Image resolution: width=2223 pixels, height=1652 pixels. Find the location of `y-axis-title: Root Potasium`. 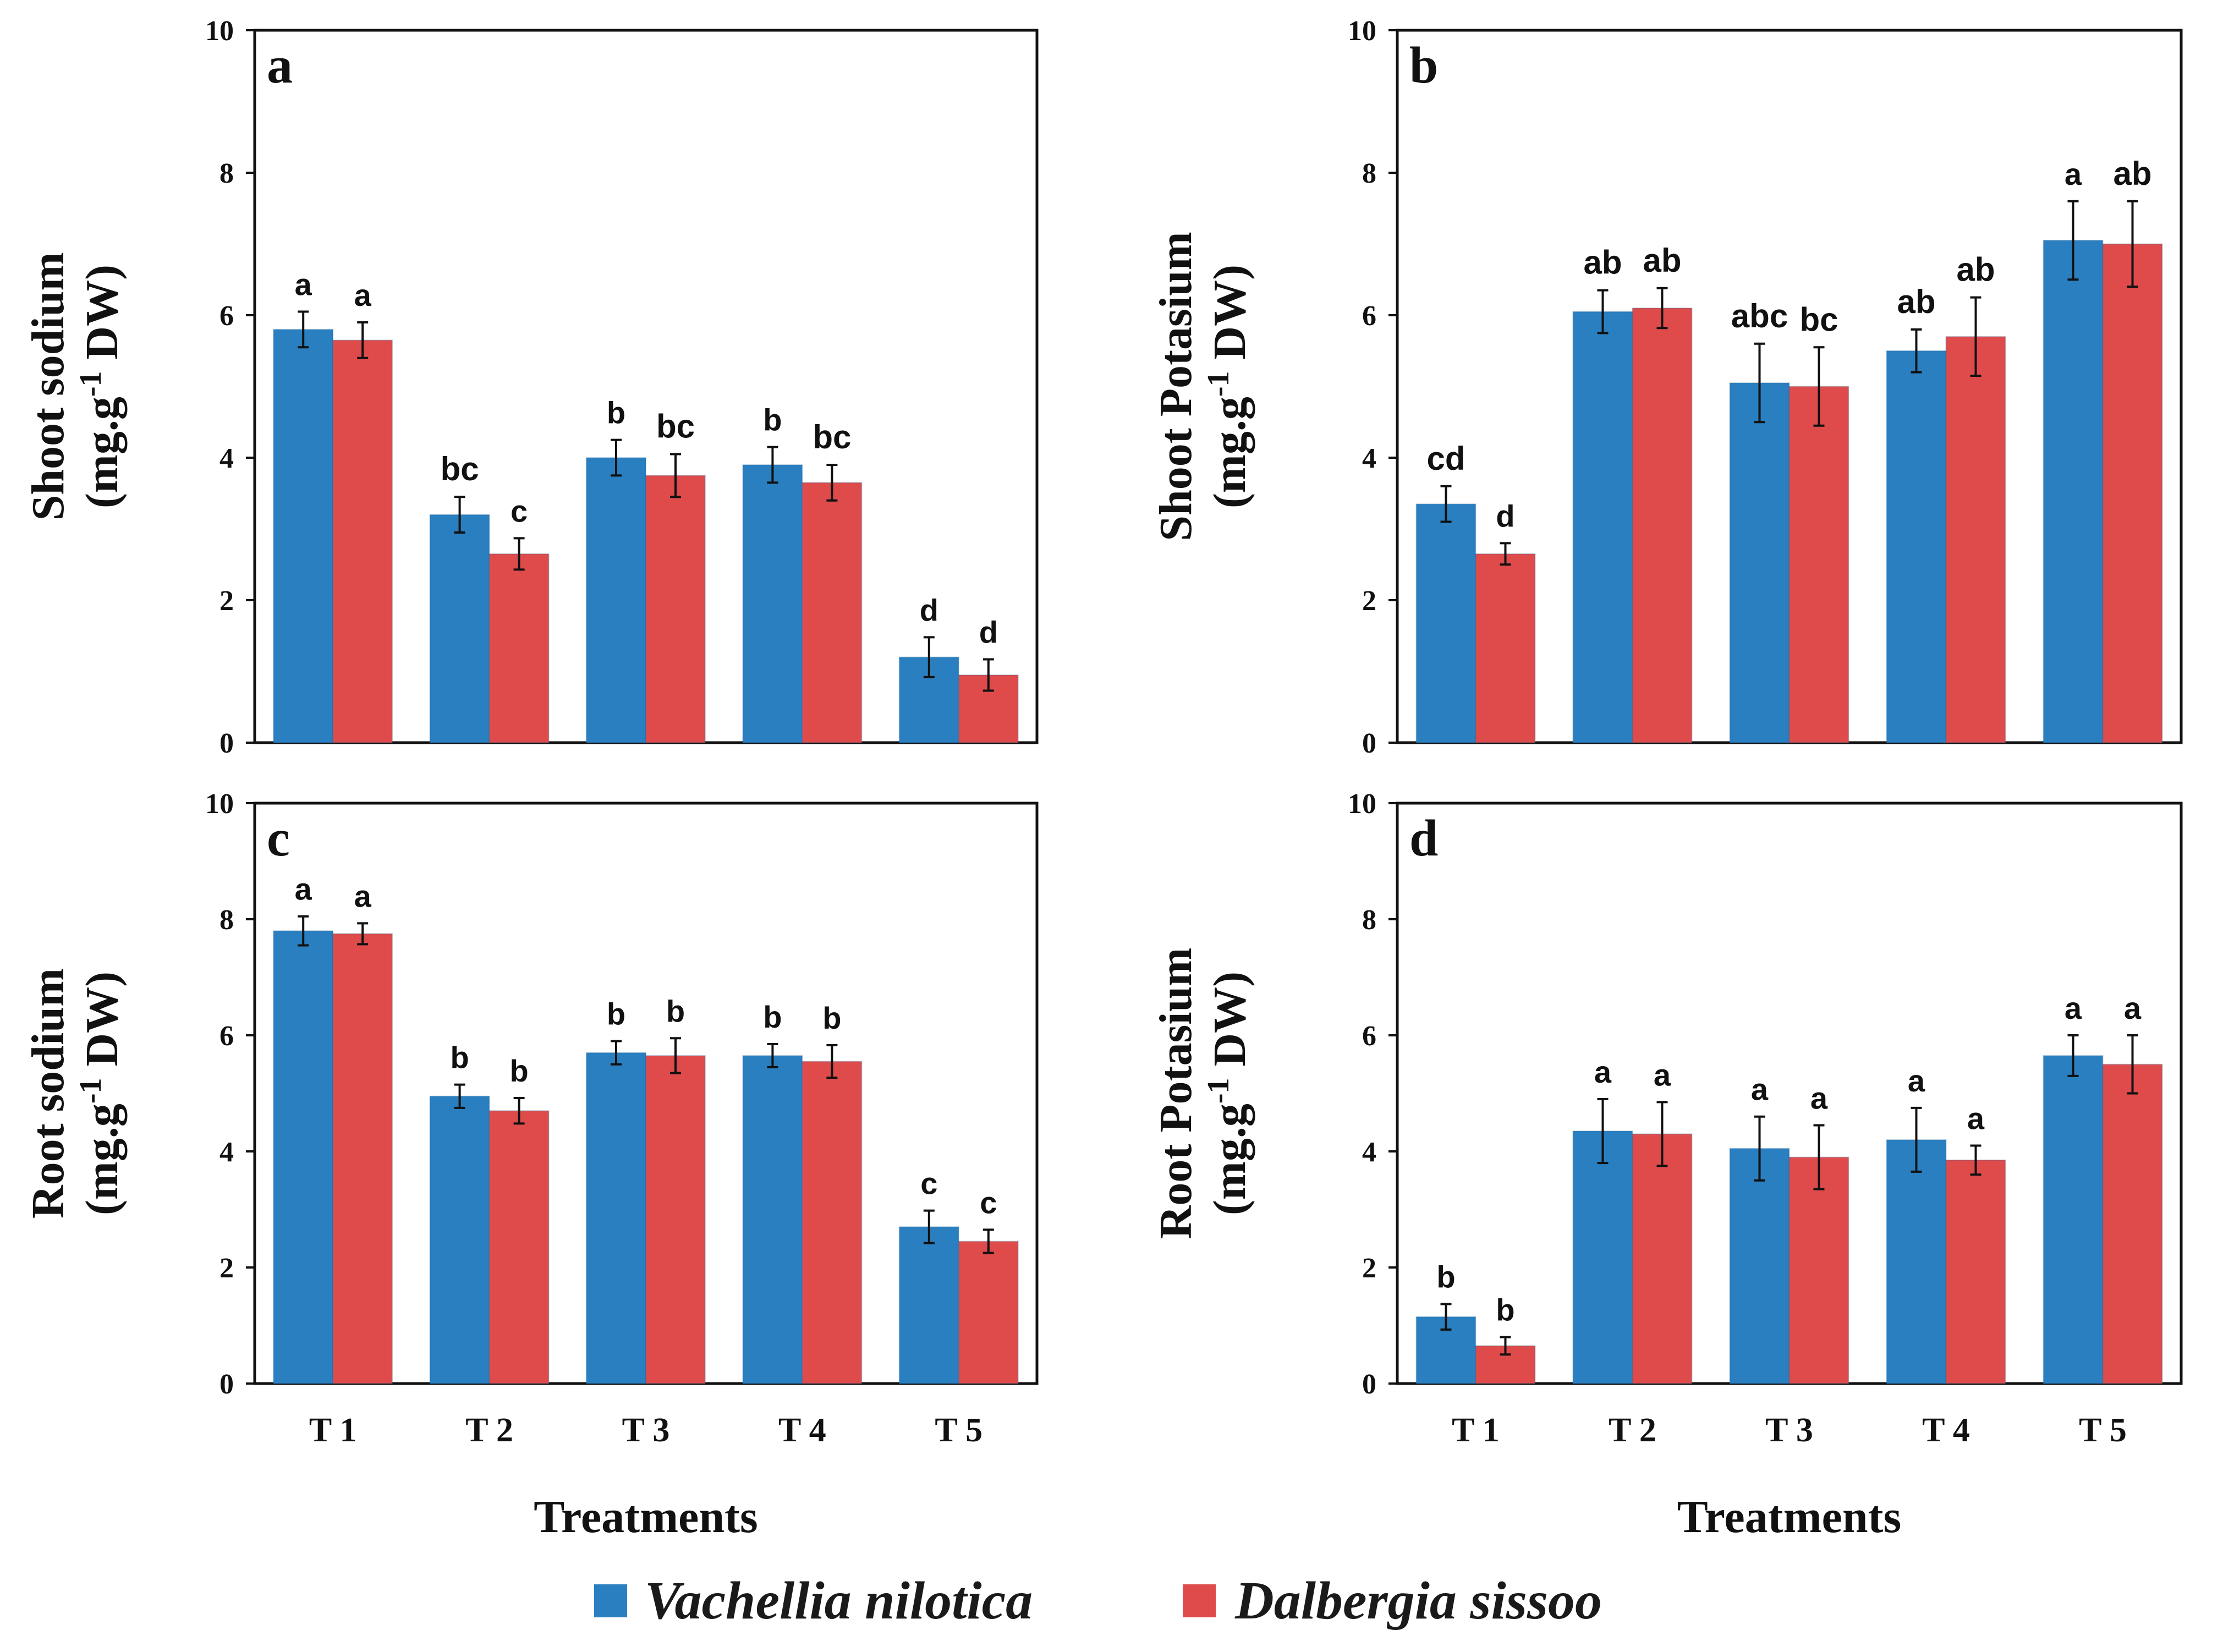

y-axis-title: Root Potasium is located at coordinates (1175, 1093).